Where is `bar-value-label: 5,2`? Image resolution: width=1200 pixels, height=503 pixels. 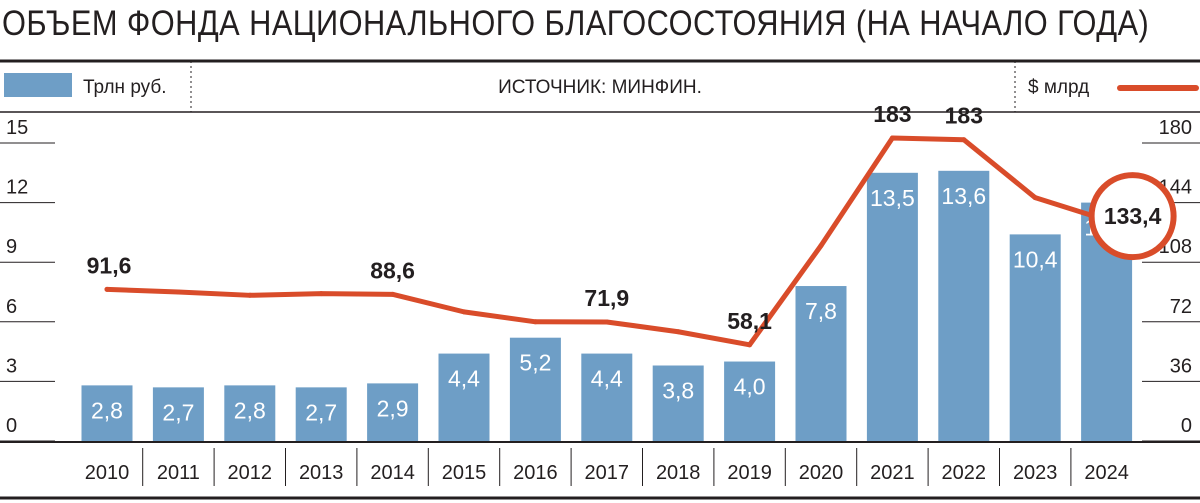 bar-value-label: 5,2 is located at coordinates (535, 363).